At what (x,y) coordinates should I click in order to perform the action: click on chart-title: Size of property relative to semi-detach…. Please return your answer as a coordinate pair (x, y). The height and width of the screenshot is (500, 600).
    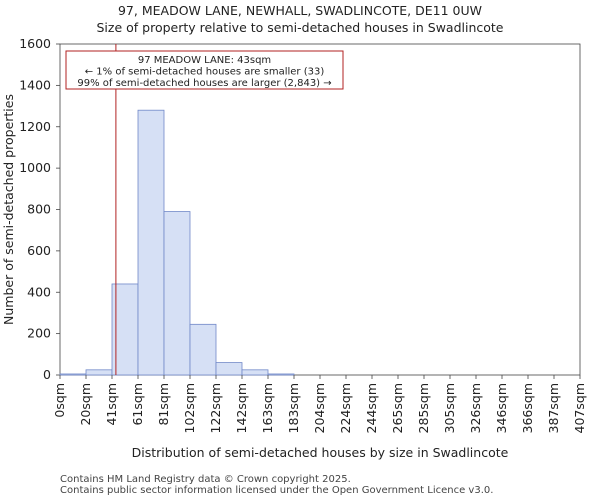
    Looking at the image, I should click on (300, 27).